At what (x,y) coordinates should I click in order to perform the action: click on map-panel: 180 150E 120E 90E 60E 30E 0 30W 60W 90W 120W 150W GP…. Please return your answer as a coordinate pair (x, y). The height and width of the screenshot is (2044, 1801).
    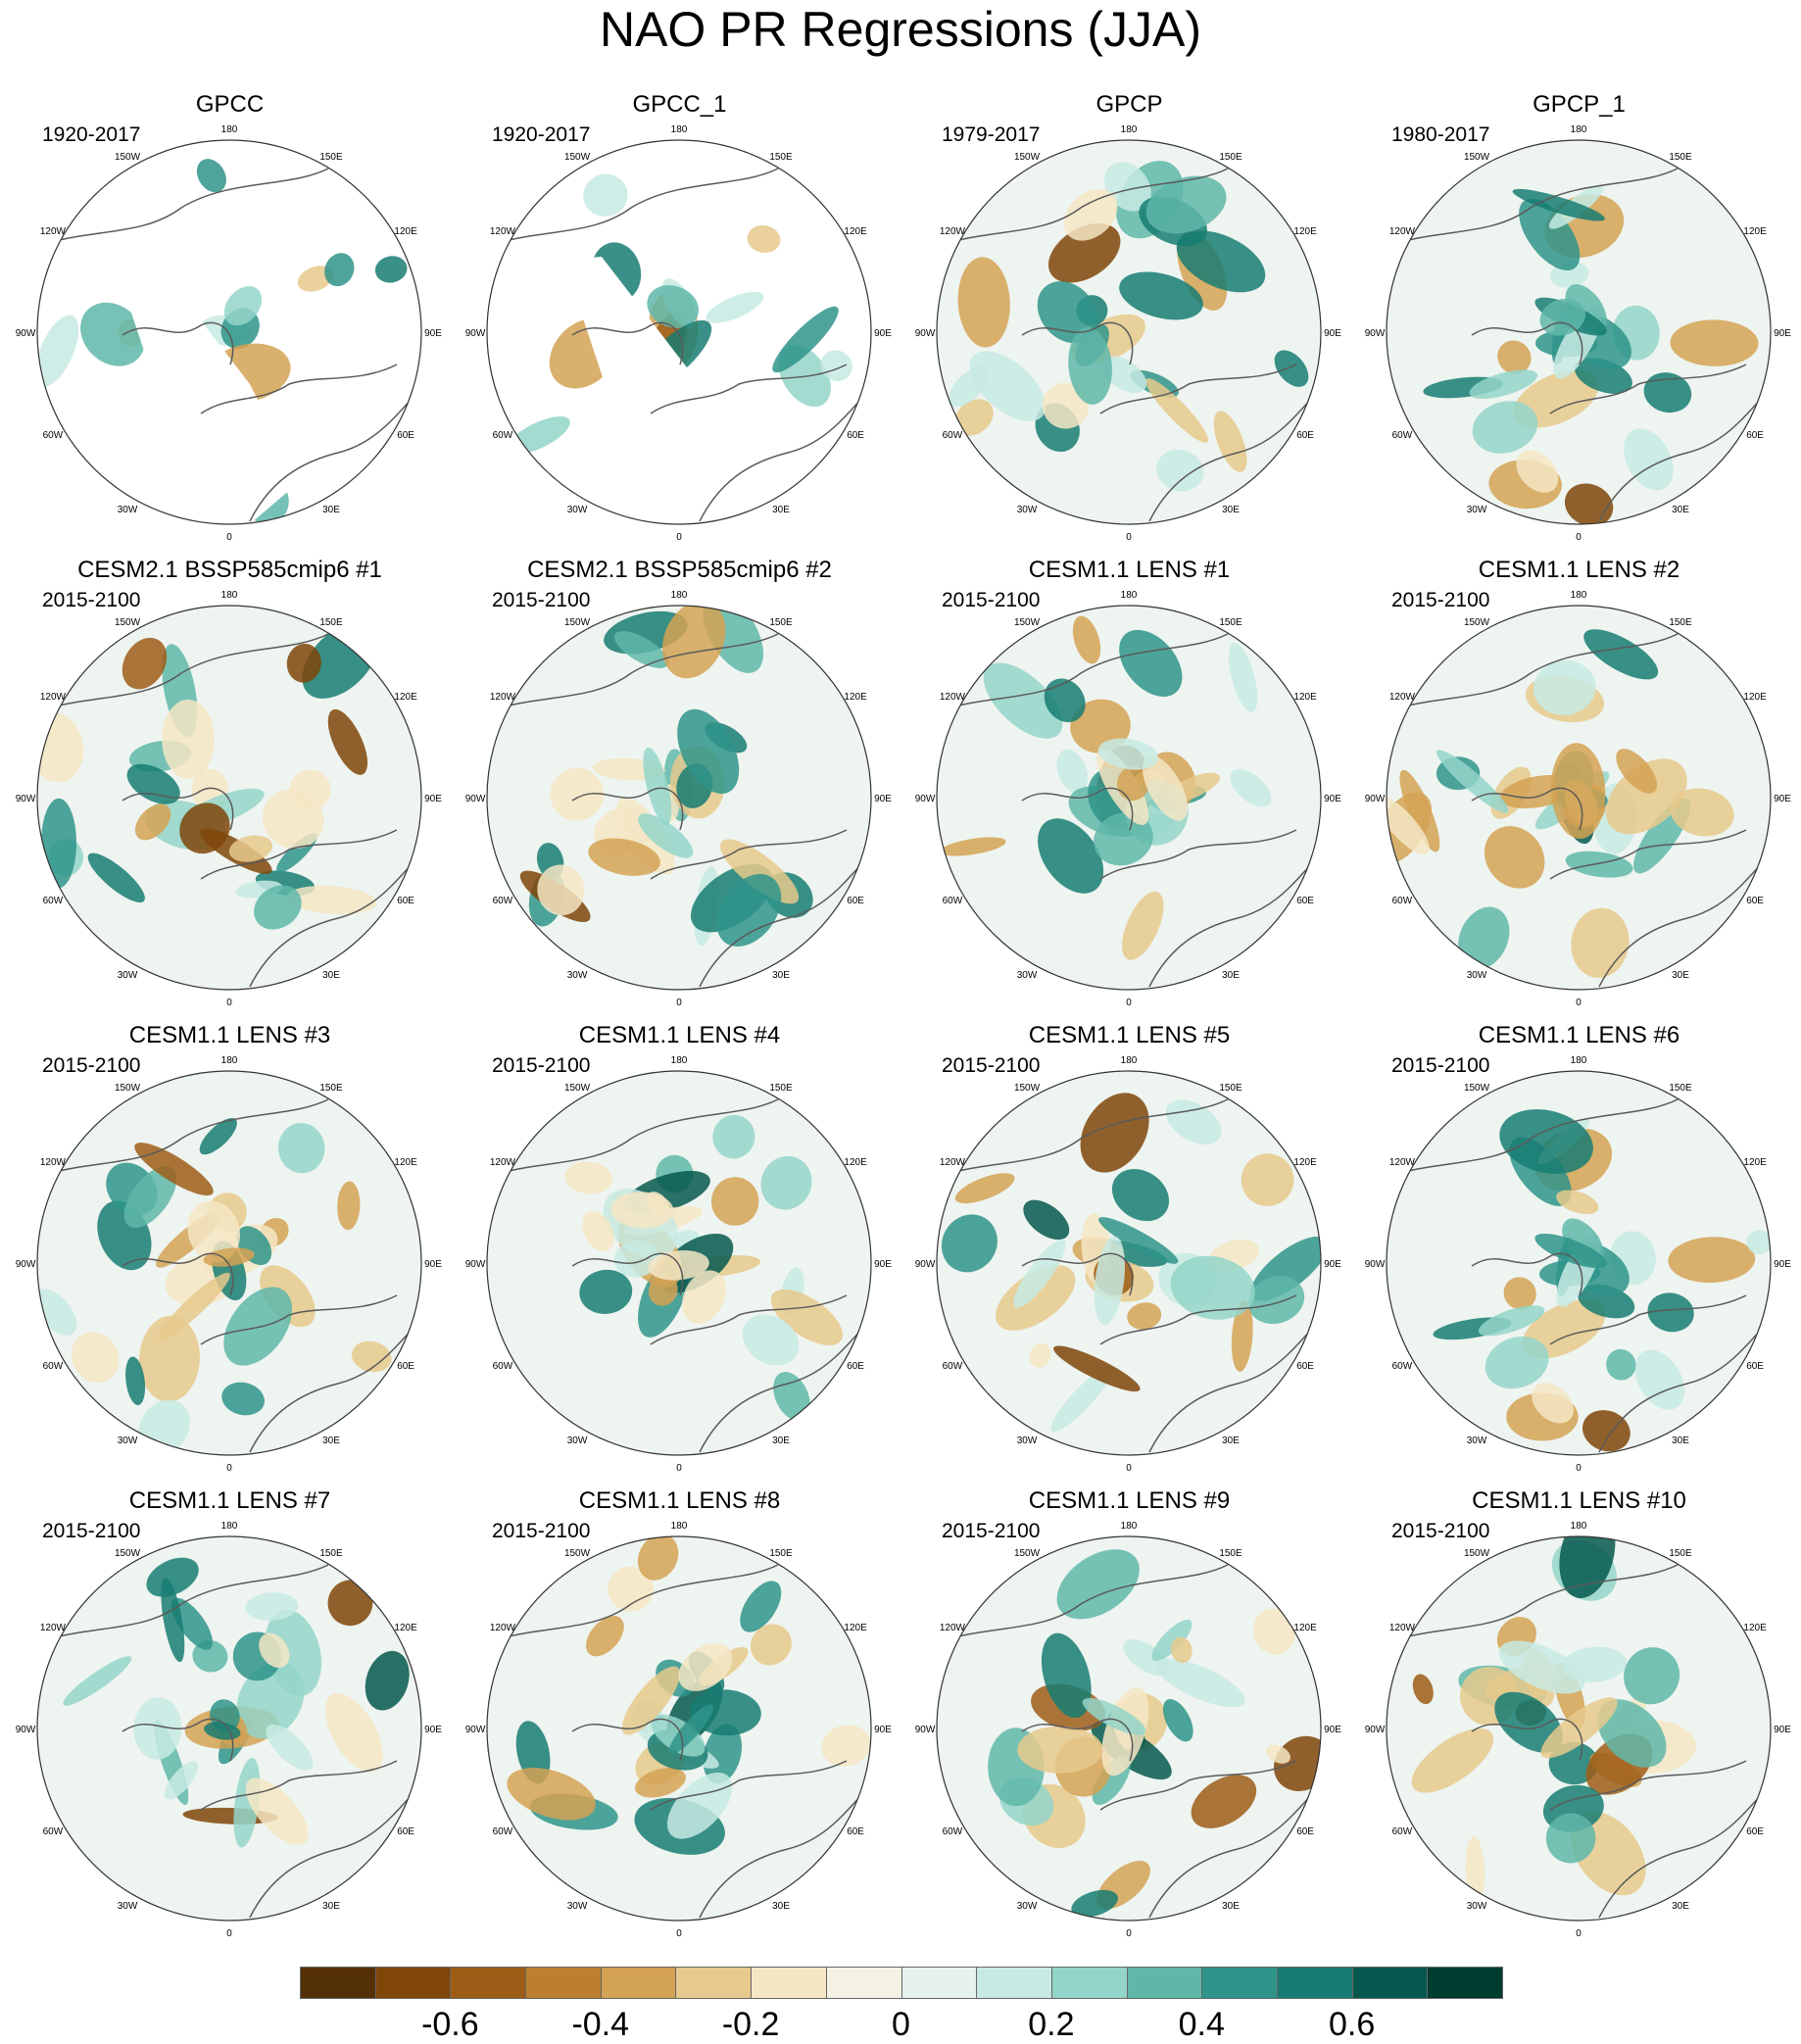
    Looking at the image, I should click on (1577, 323).